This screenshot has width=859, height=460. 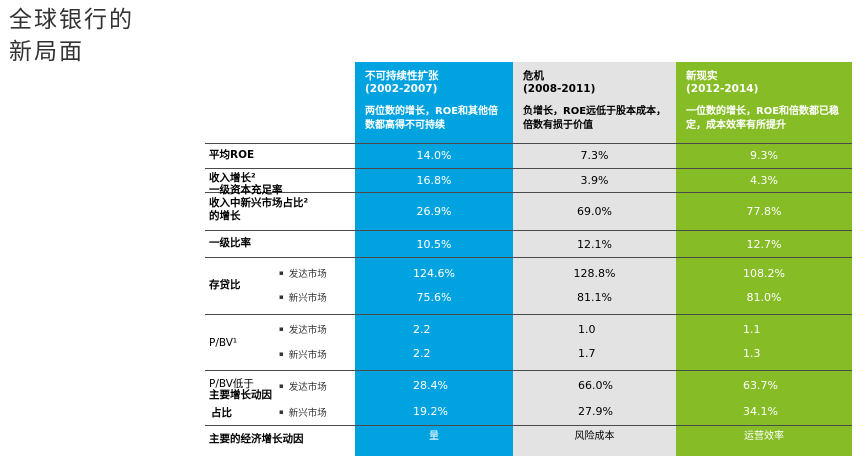 I want to click on cell-value: 3.9%, so click(x=594, y=180).